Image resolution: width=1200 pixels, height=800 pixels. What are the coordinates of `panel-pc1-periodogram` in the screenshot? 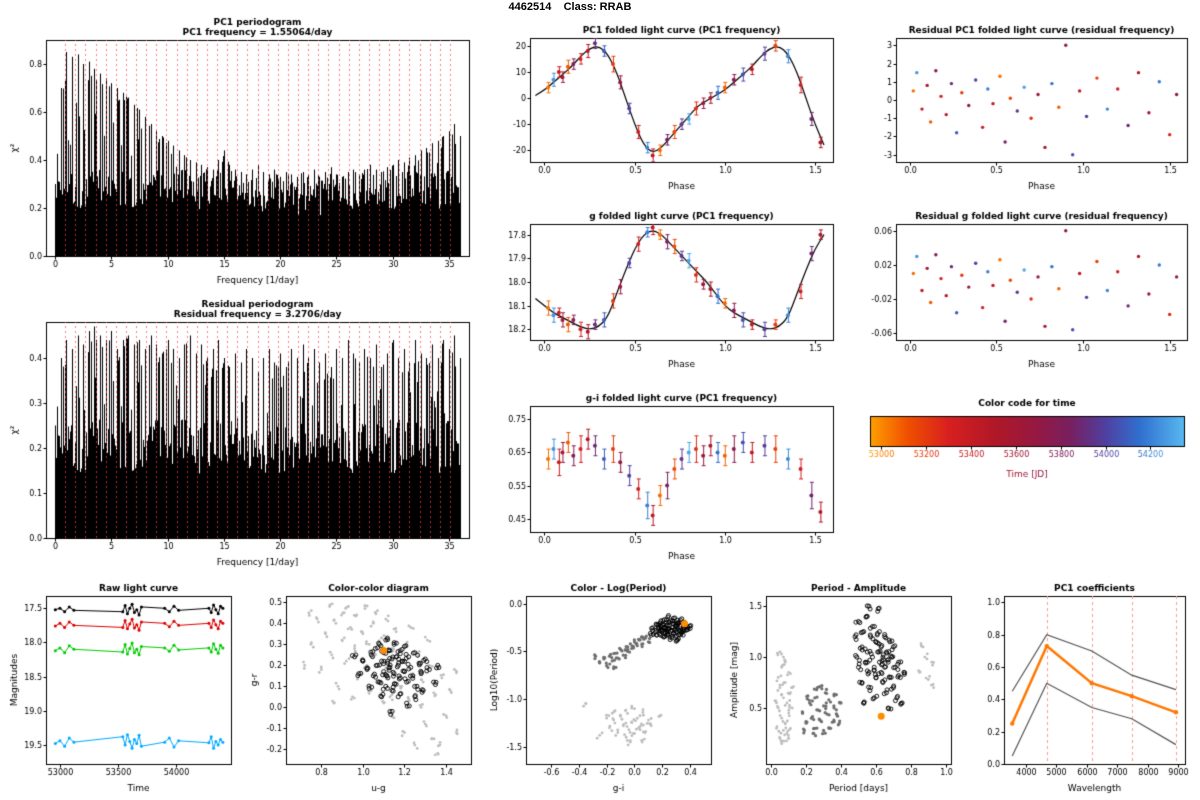 It's located at (243, 150).